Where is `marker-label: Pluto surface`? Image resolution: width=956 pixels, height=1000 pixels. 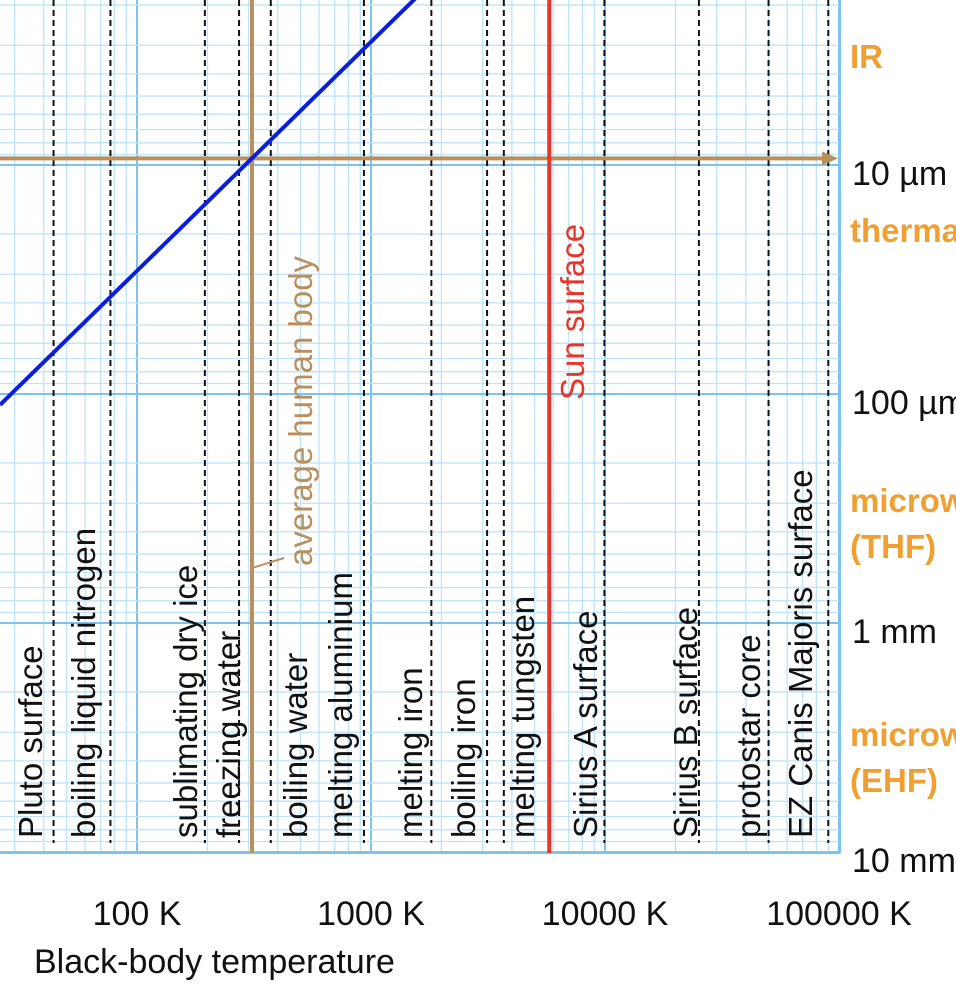 marker-label: Pluto surface is located at coordinates (30, 741).